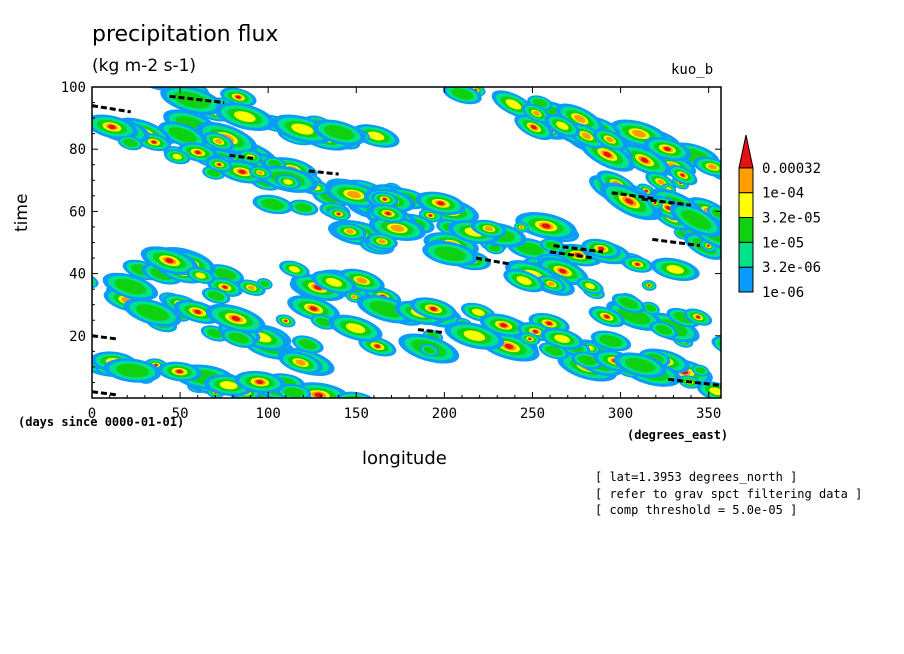 Image resolution: width=904 pixels, height=654 pixels. Describe the element at coordinates (620, 414) in the screenshot. I see `x-tick-label: 300` at that location.